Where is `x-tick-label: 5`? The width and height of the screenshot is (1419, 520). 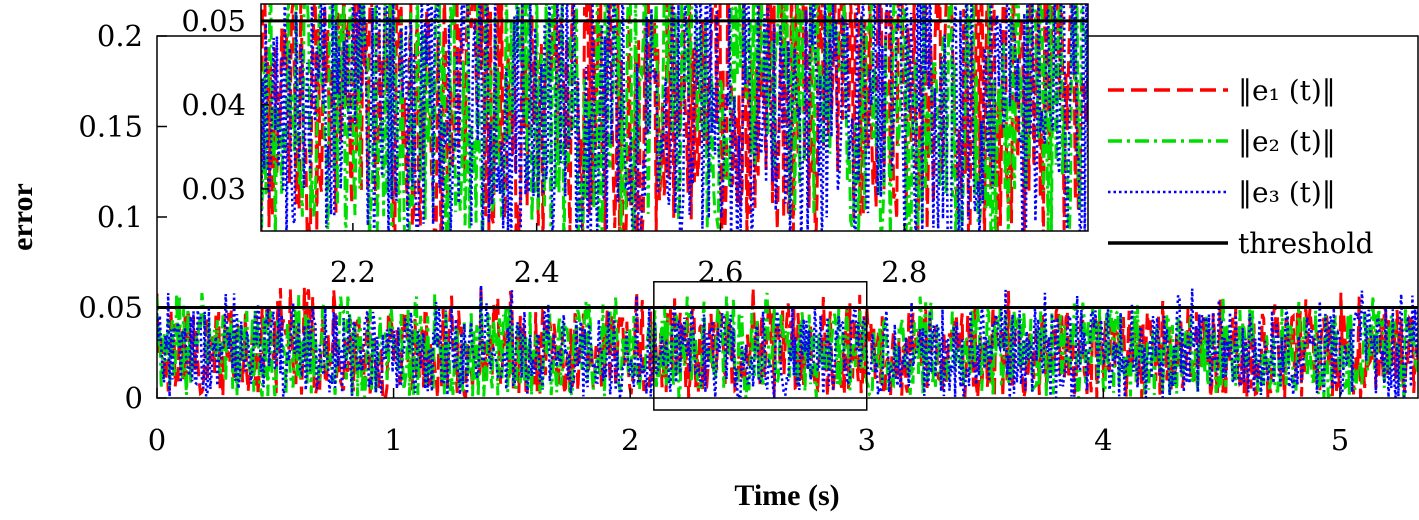 x-tick-label: 5 is located at coordinates (1340, 440).